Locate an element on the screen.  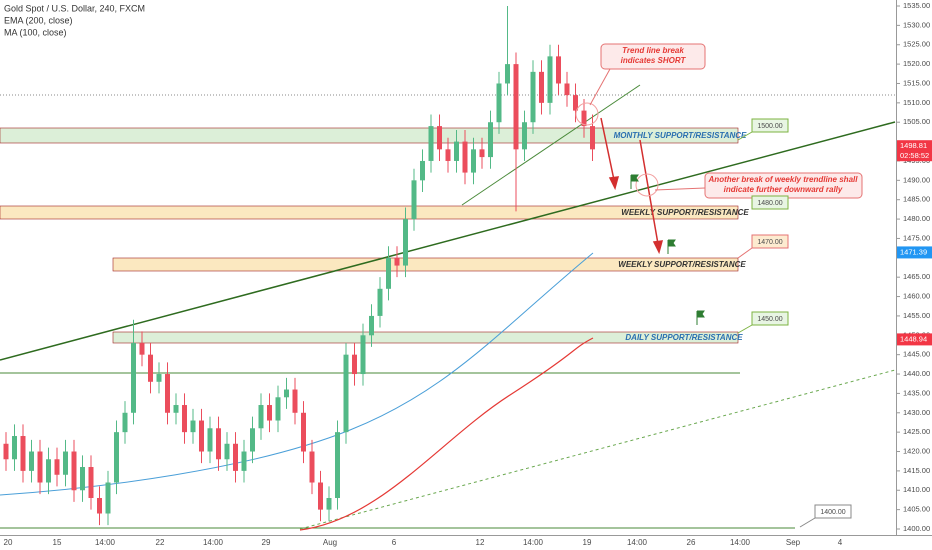
x-tick-label: Sep is located at coordinates (793, 542).